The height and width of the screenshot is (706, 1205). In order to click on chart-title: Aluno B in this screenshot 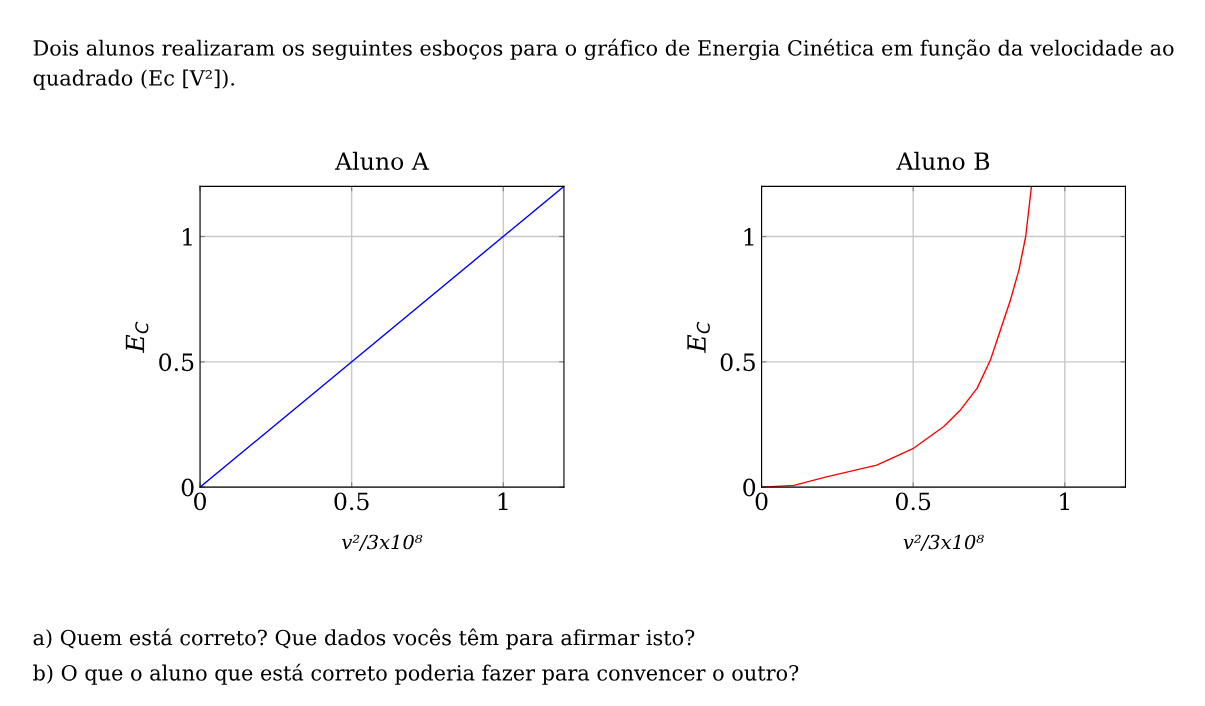, I will do `click(943, 161)`.